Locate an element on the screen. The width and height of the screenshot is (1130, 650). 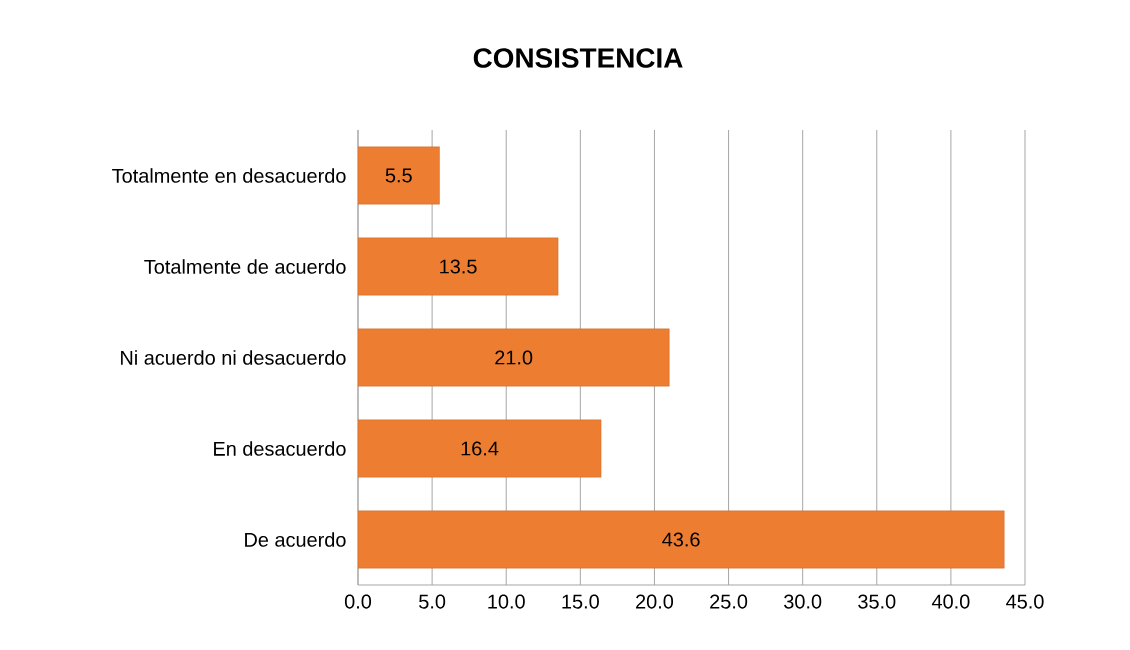
data-label: 13.5 is located at coordinates (458, 266).